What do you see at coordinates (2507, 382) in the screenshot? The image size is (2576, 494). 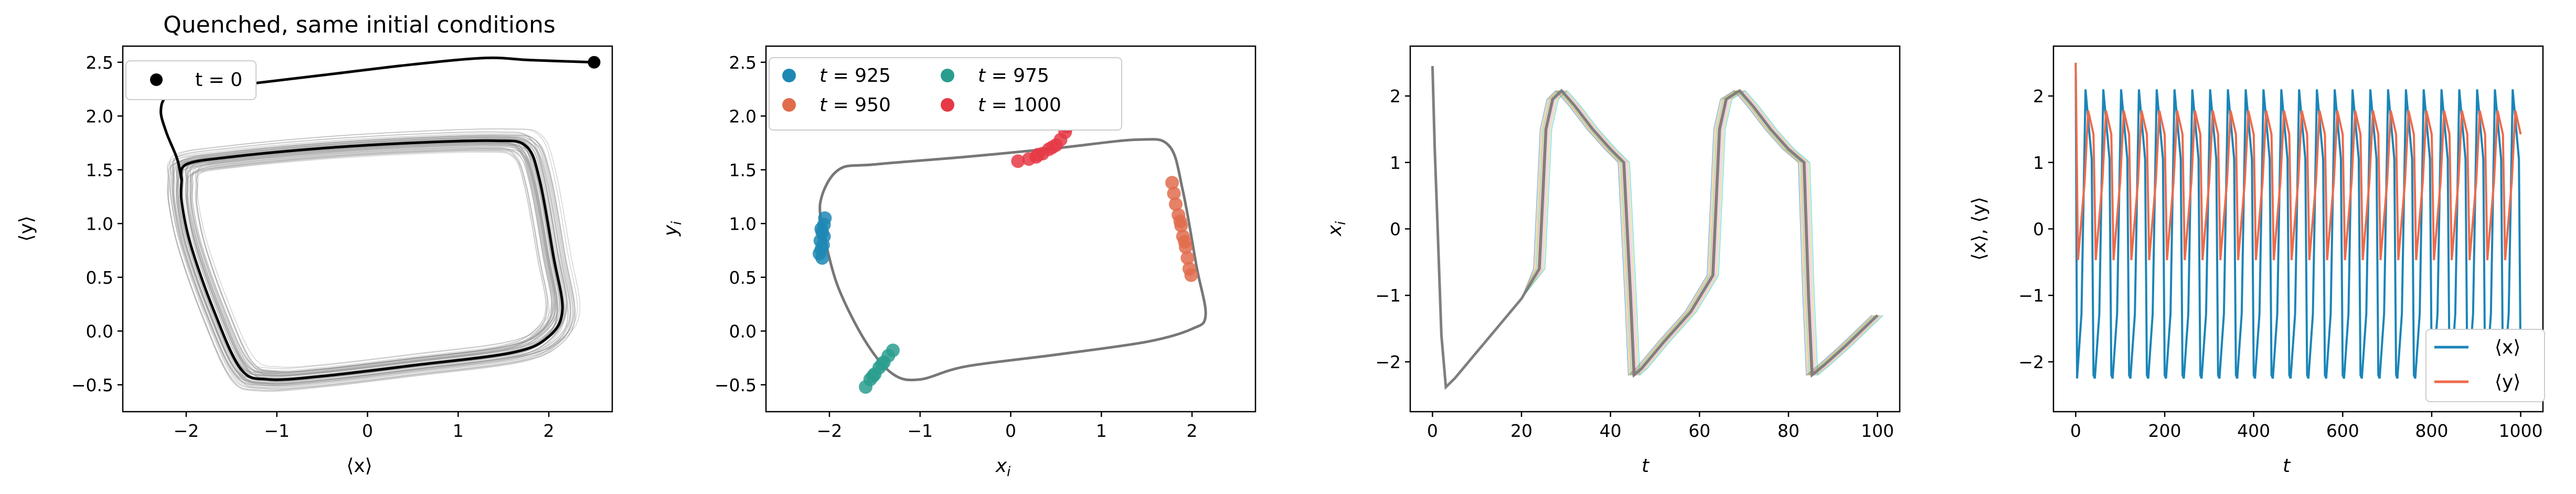 I see `legend-label-mean-y: ⟨y⟩` at bounding box center [2507, 382].